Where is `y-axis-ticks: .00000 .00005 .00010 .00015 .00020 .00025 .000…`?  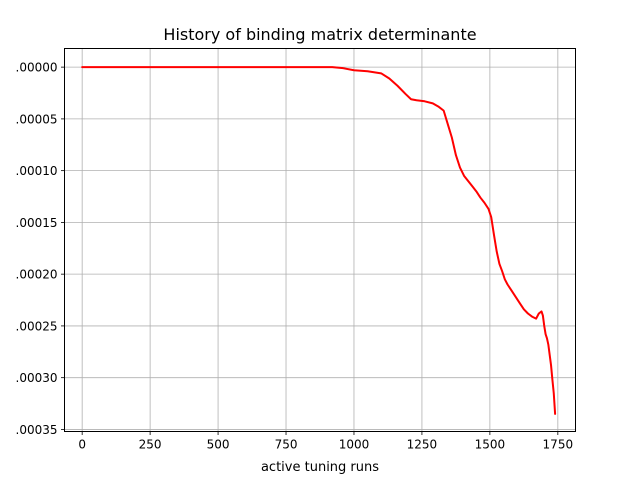 y-axis-ticks: .00000 .00005 .00010 .00015 .00020 .00025 .000… is located at coordinates (40, 249).